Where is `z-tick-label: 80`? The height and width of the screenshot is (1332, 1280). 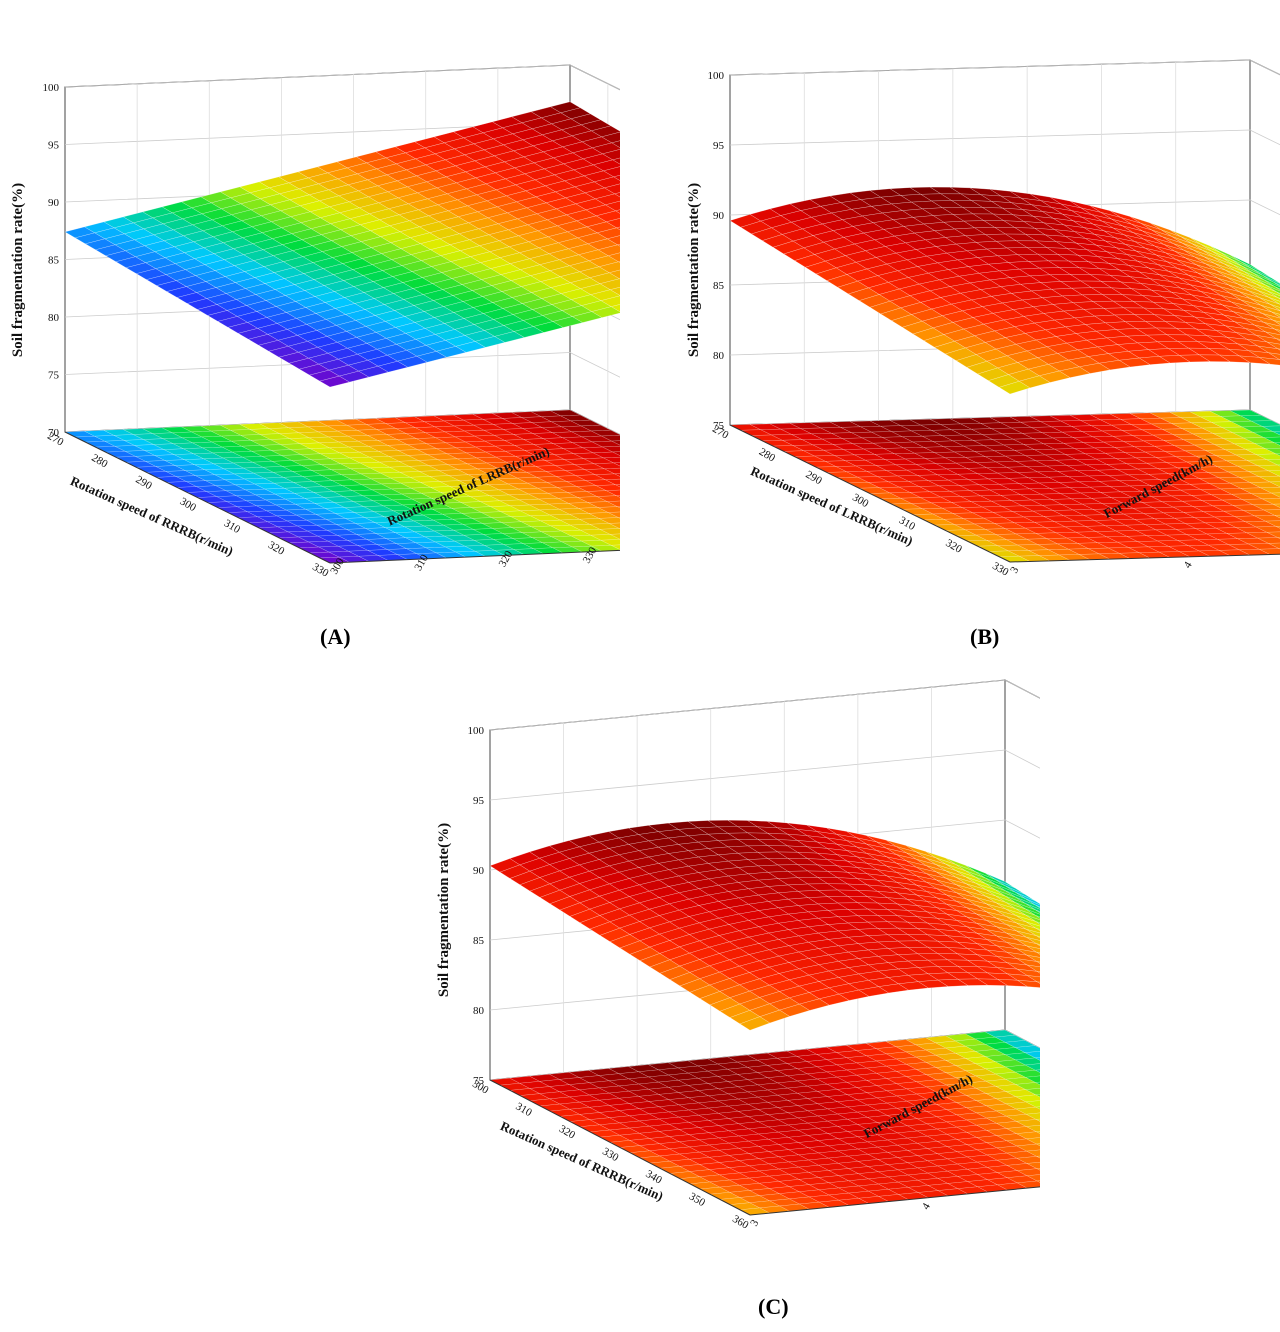
z-tick-label: 80 is located at coordinates (479, 1011).